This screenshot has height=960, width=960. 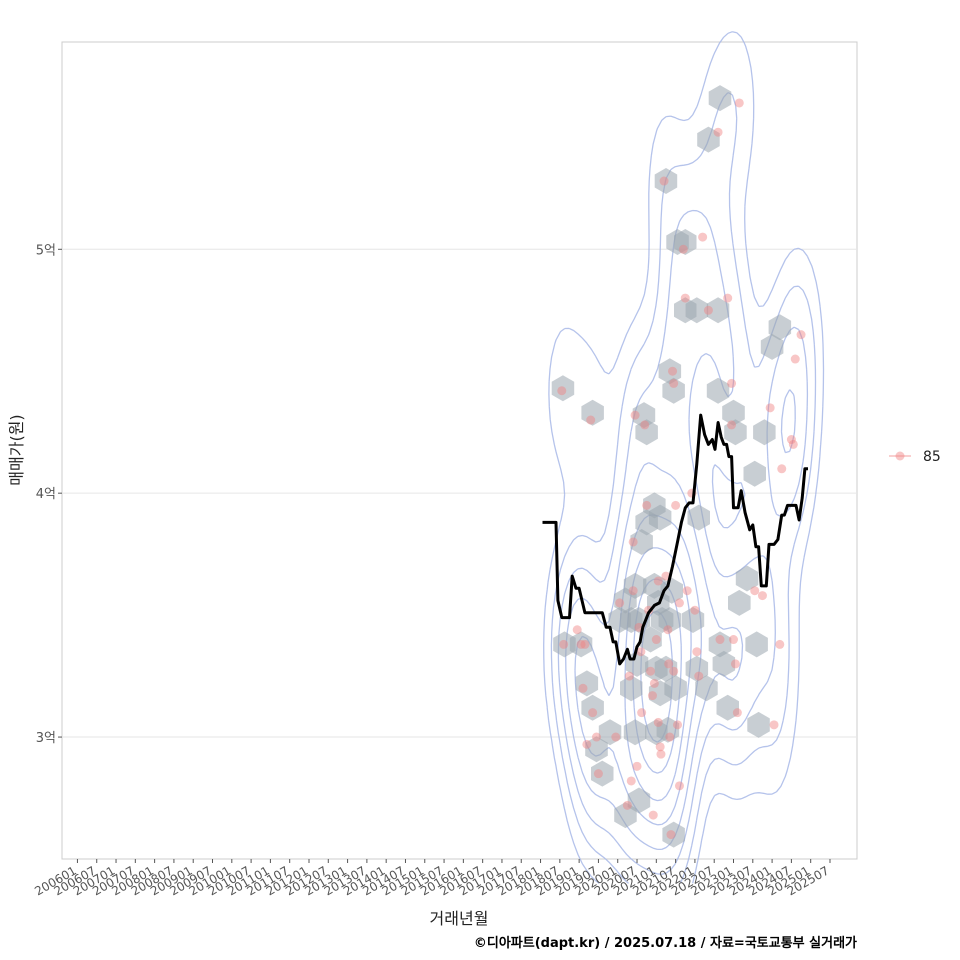 What do you see at coordinates (459, 918) in the screenshot?
I see `x-axis-title: 거래년월` at bounding box center [459, 918].